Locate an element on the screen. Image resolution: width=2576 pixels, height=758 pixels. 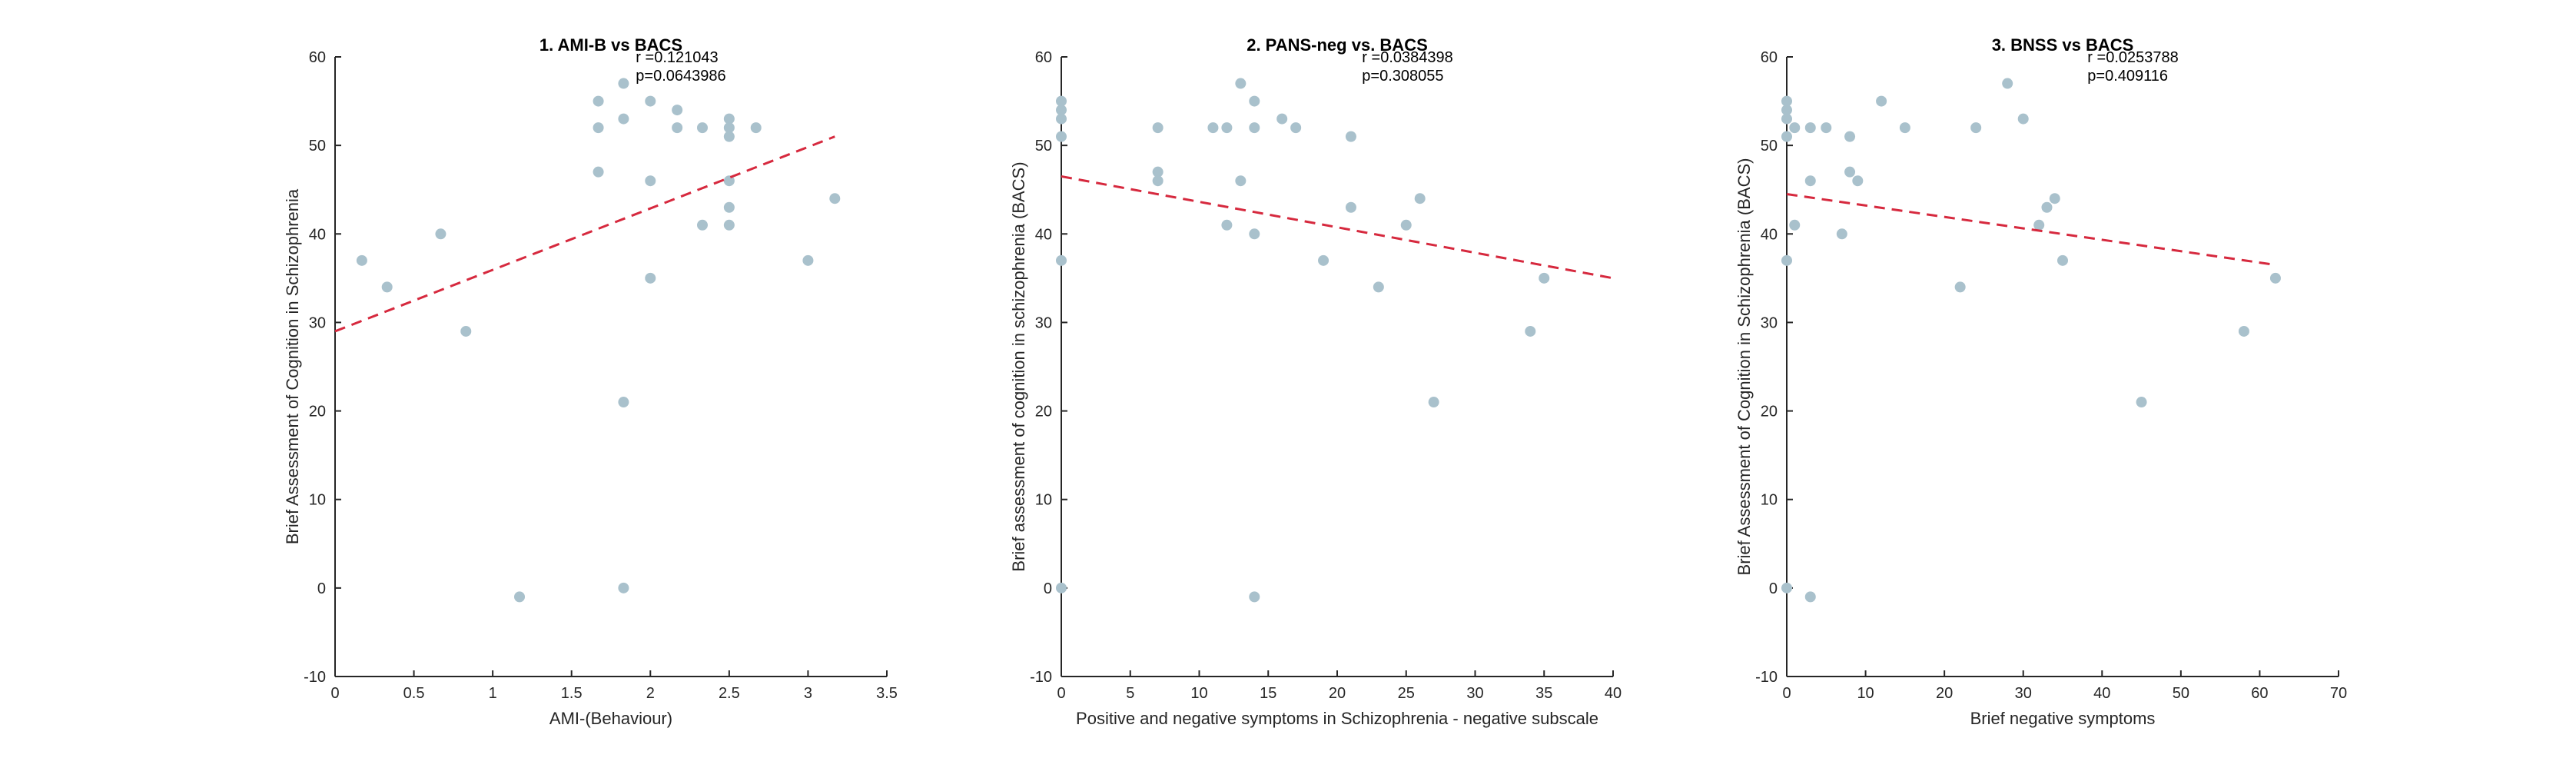
x-tick-label: 3.5 is located at coordinates (887, 693).